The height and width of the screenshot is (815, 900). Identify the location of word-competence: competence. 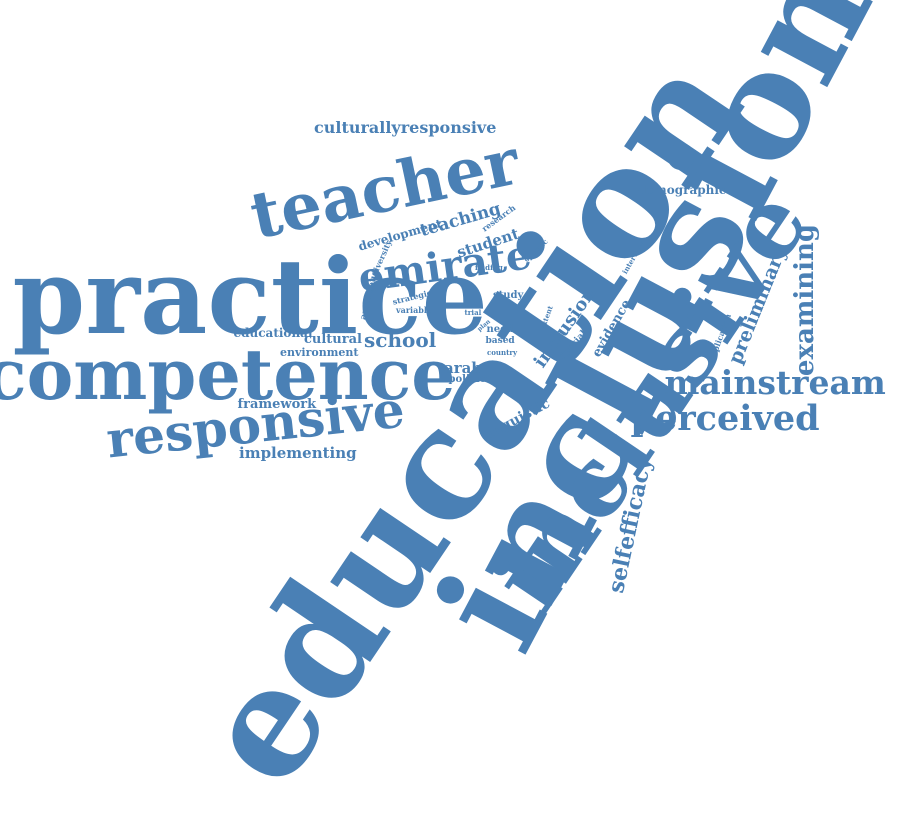
(228, 374).